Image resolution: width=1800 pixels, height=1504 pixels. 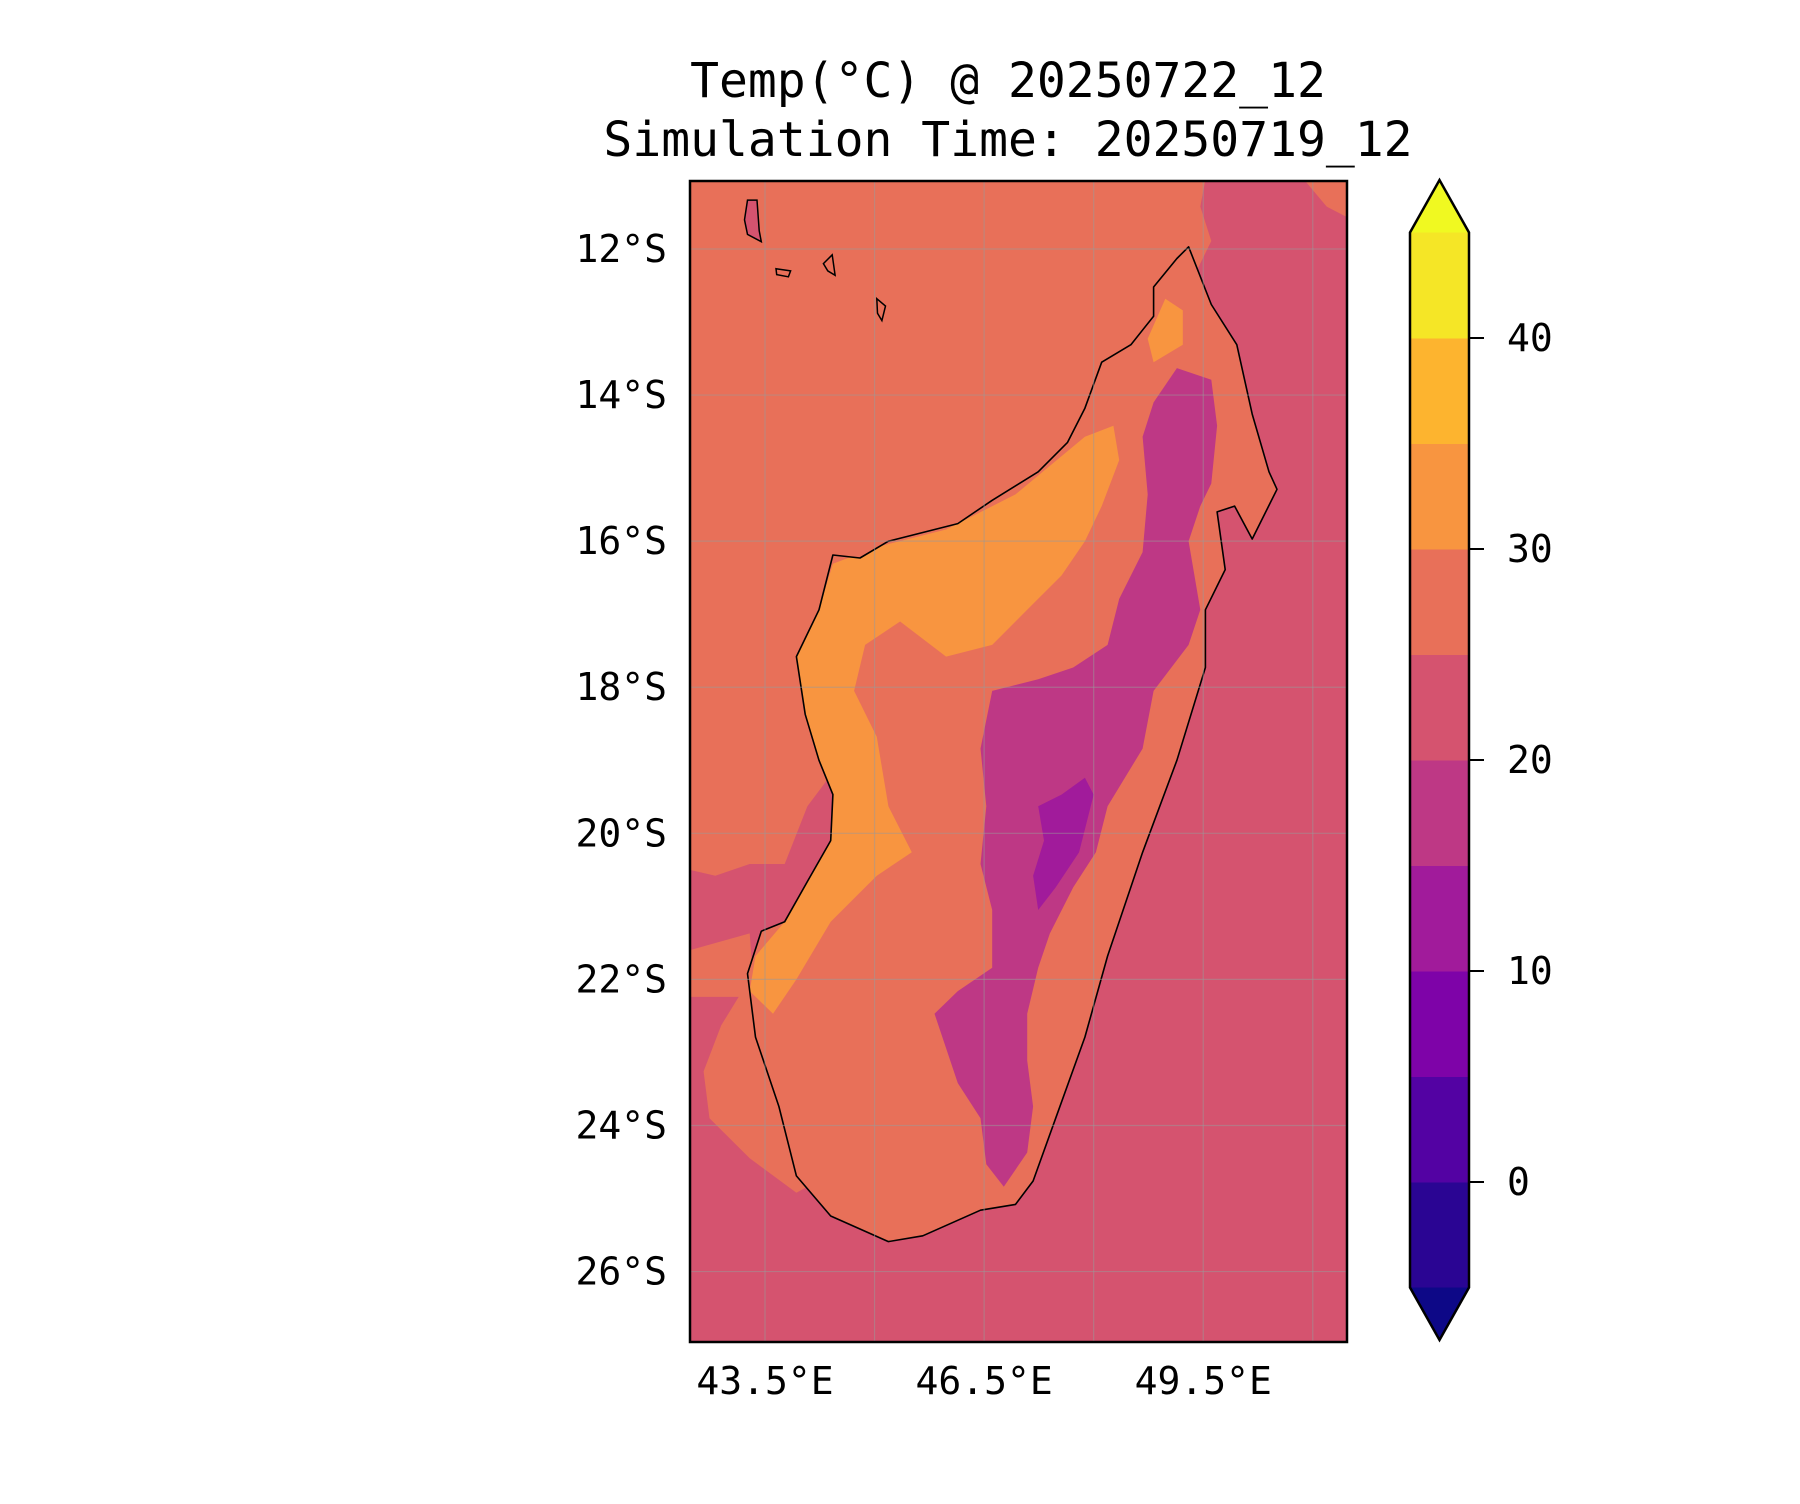 What do you see at coordinates (764, 1381) in the screenshot?
I see `x-tick-label: 43.5°E` at bounding box center [764, 1381].